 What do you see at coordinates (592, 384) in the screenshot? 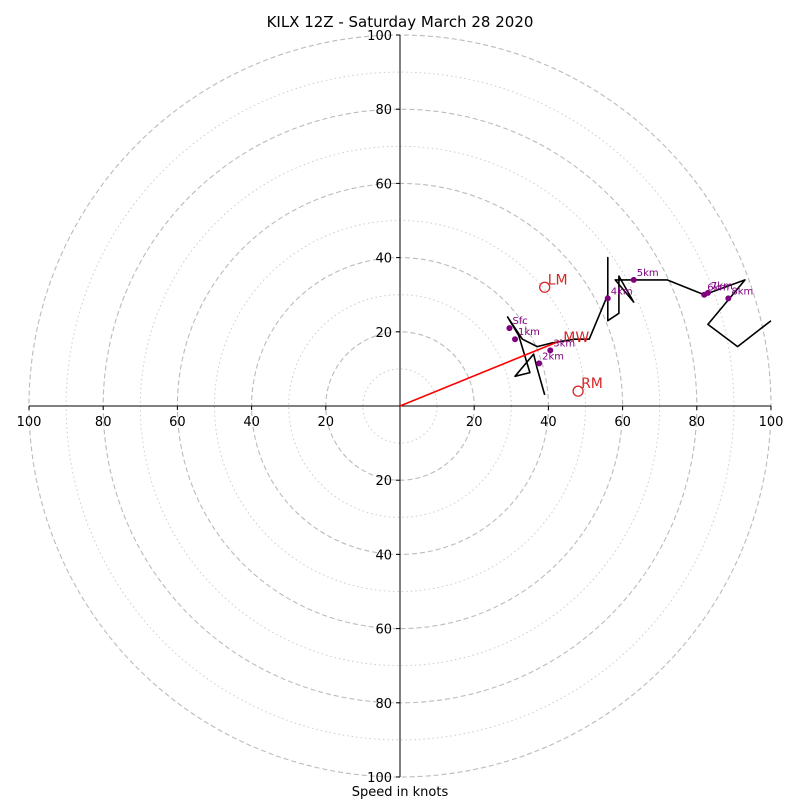
I see `storm-motion-label: RM` at bounding box center [592, 384].